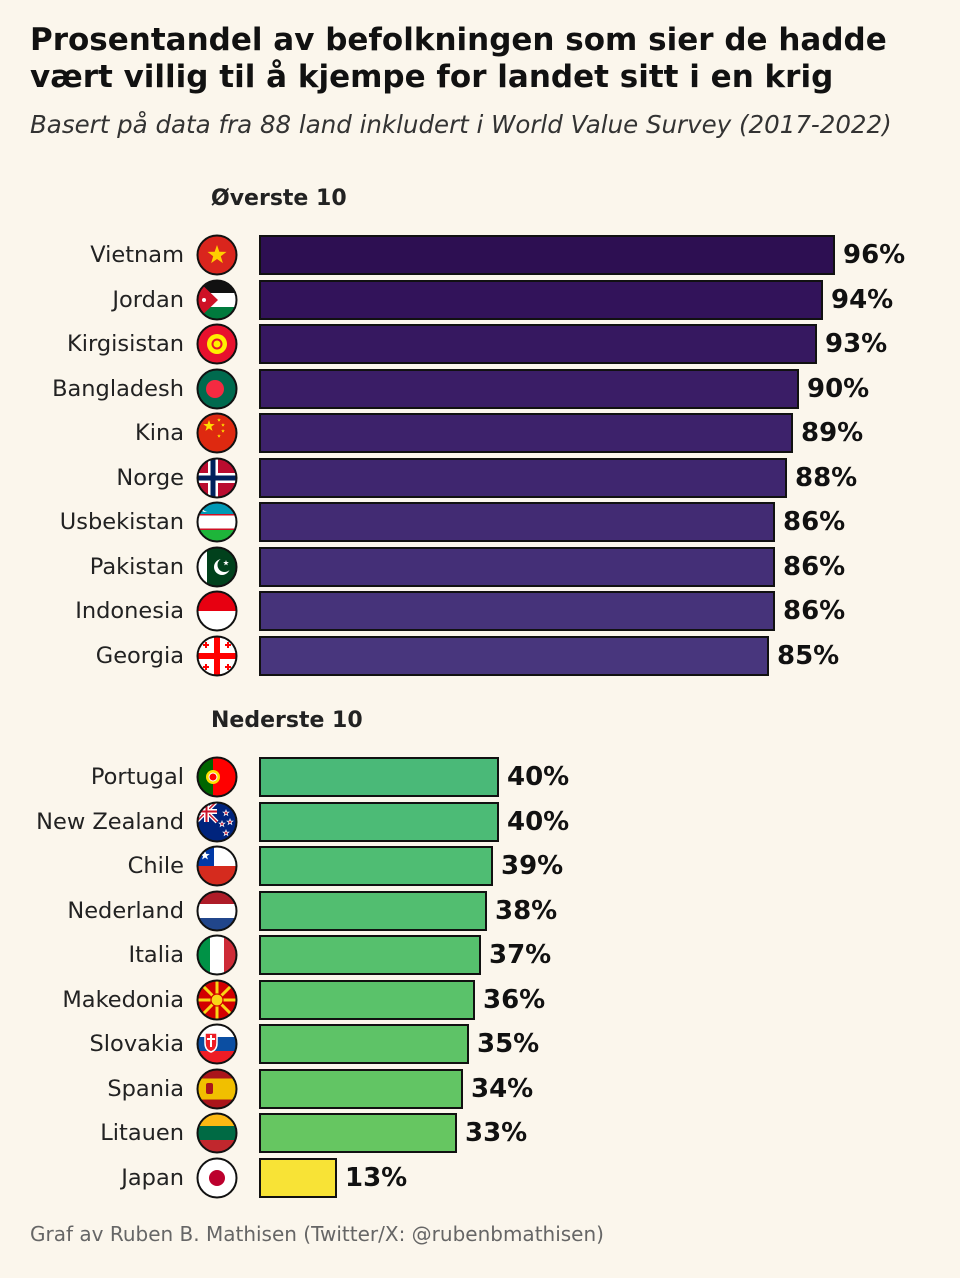 The height and width of the screenshot is (1278, 960). I want to click on bar-row: Pakistan 86%, so click(480, 567).